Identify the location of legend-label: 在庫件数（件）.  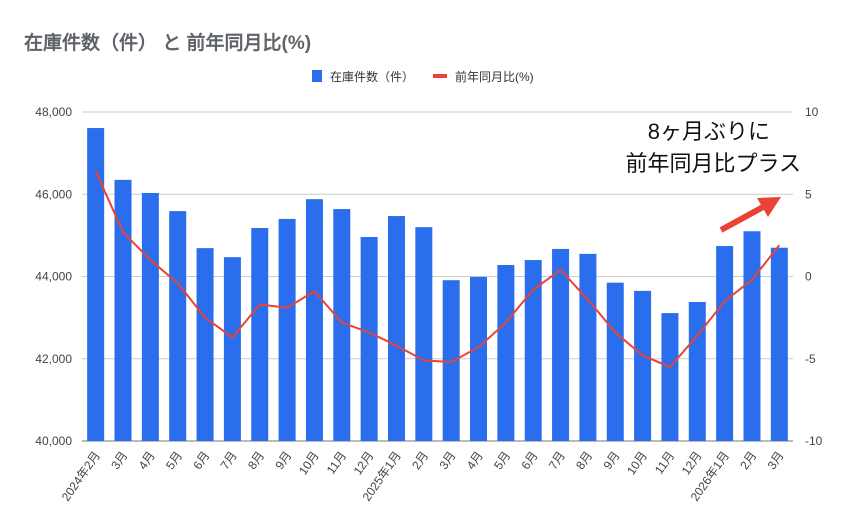
(372, 76).